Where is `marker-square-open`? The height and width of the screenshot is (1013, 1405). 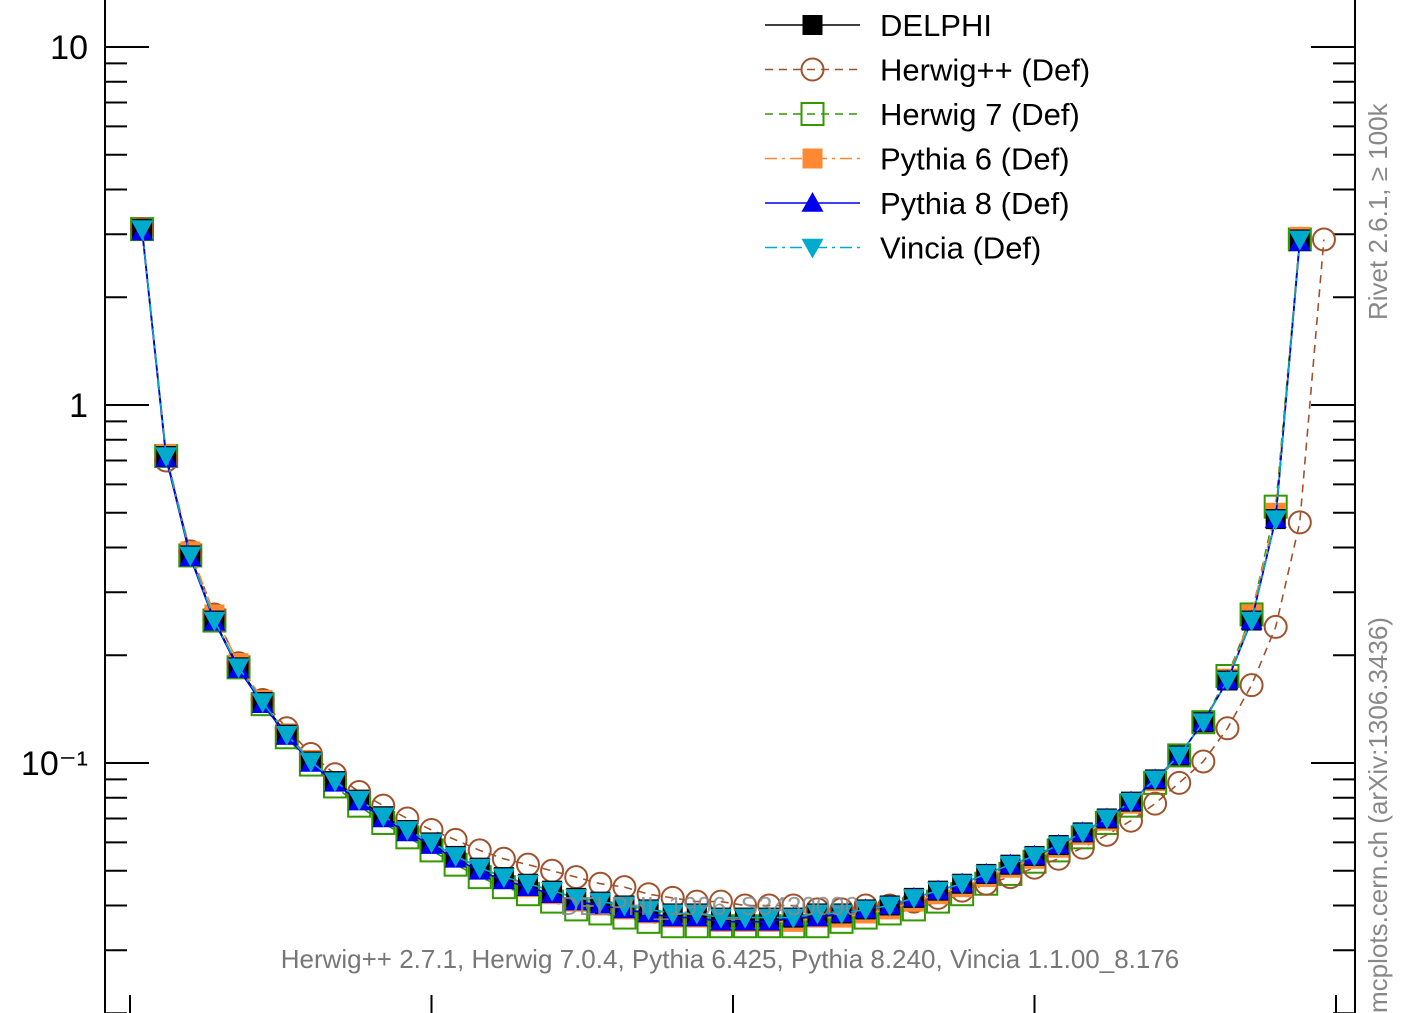 marker-square-open is located at coordinates (812, 114).